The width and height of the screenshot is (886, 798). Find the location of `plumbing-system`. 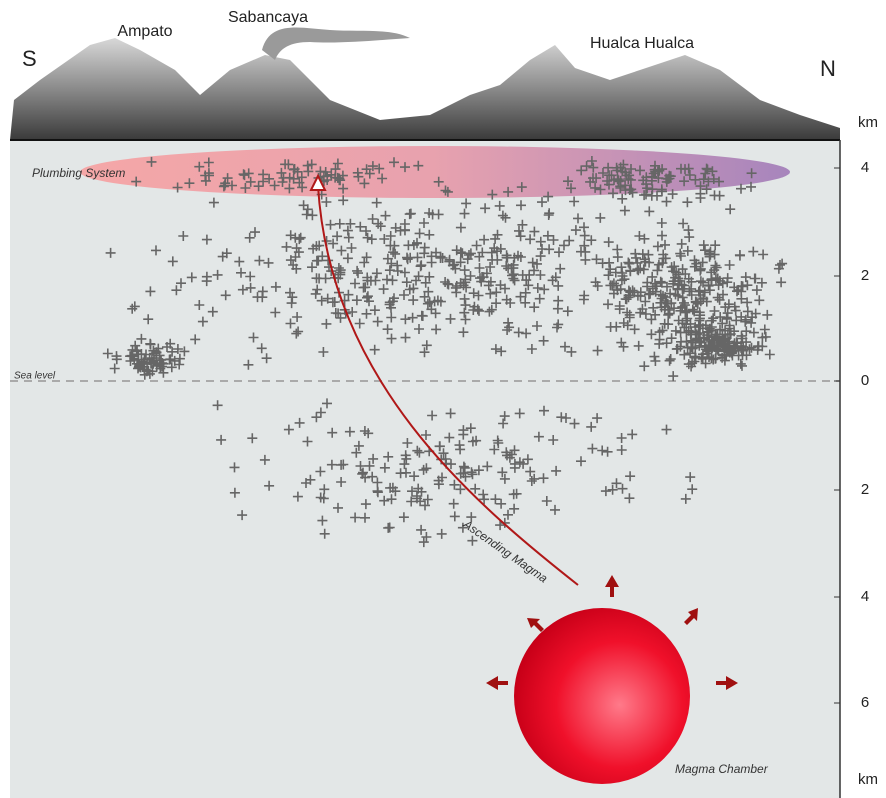

plumbing-system is located at coordinates (435, 172).